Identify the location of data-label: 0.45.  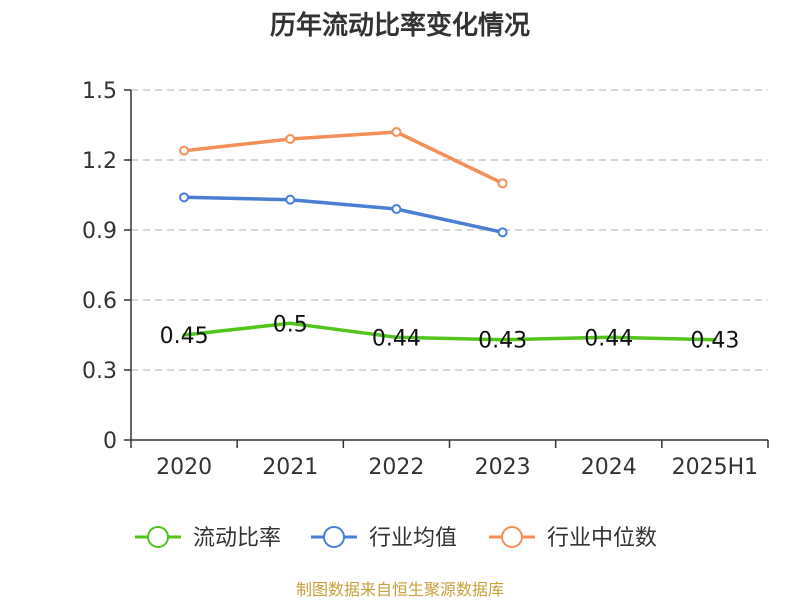
(184, 336).